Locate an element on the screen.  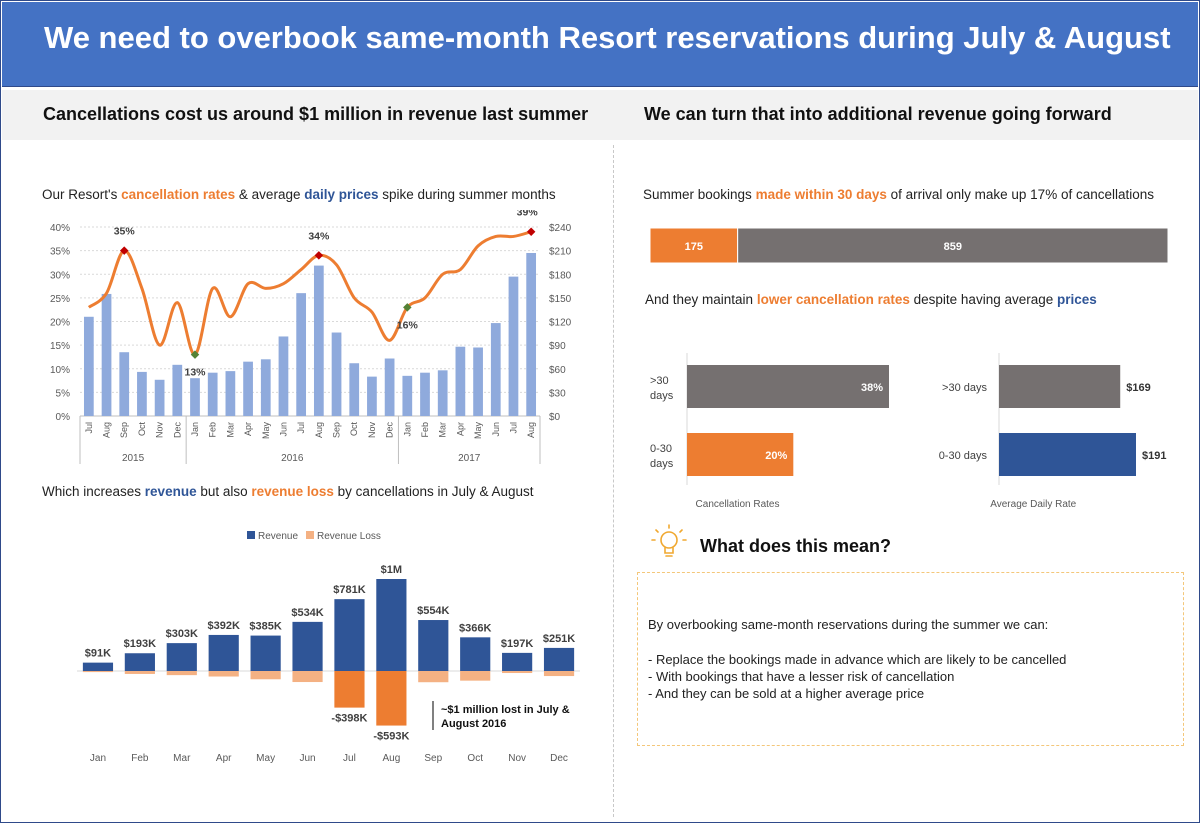
revenue-label: $251K is located at coordinates (559, 639).